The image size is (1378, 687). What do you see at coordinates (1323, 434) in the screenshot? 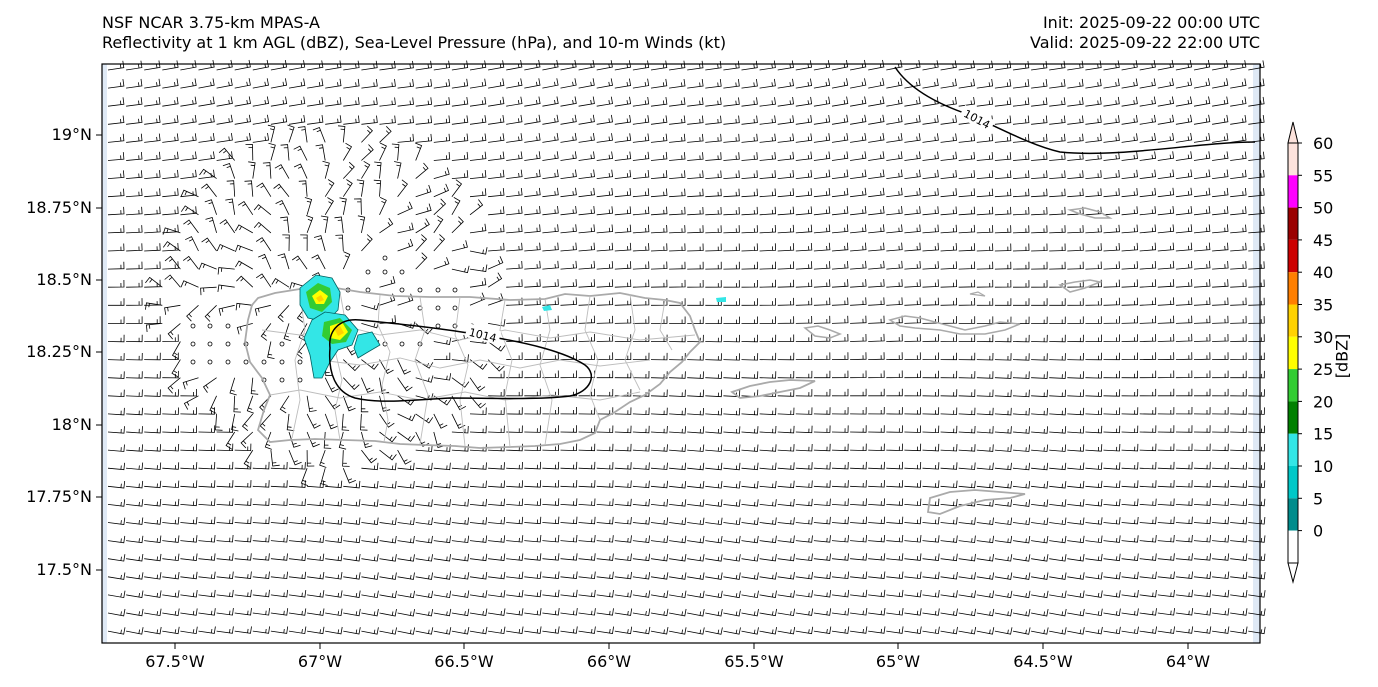
I see `colorbar-tick-15: 15` at bounding box center [1323, 434].